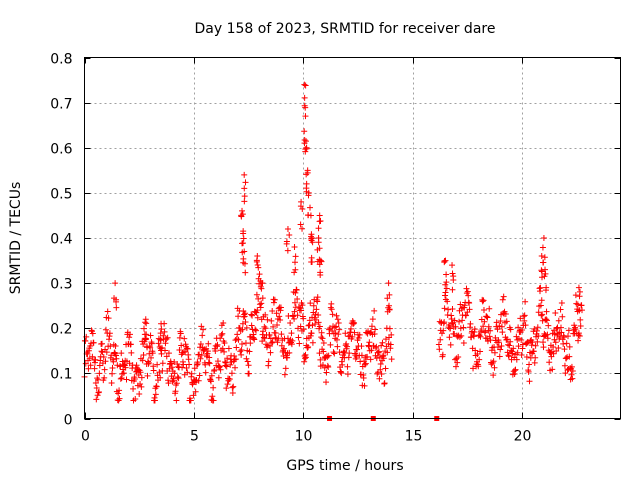  What do you see at coordinates (85, 437) in the screenshot?
I see `x-tick-label: 0` at bounding box center [85, 437].